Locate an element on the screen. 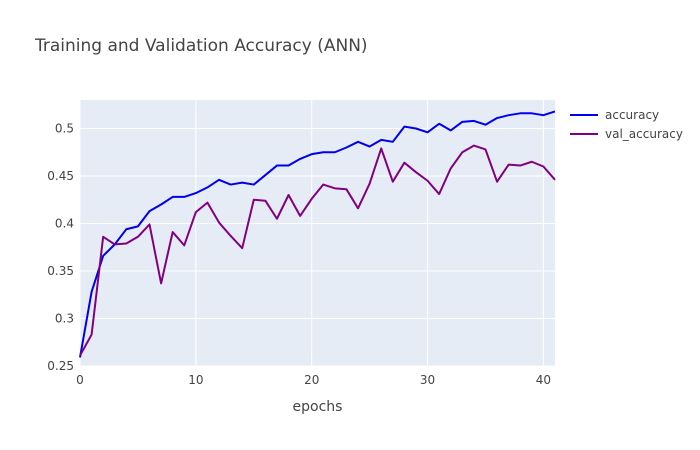 Image resolution: width=700 pixels, height=450 pixels. legend-item-accuracy: accuracy is located at coordinates (614, 115).